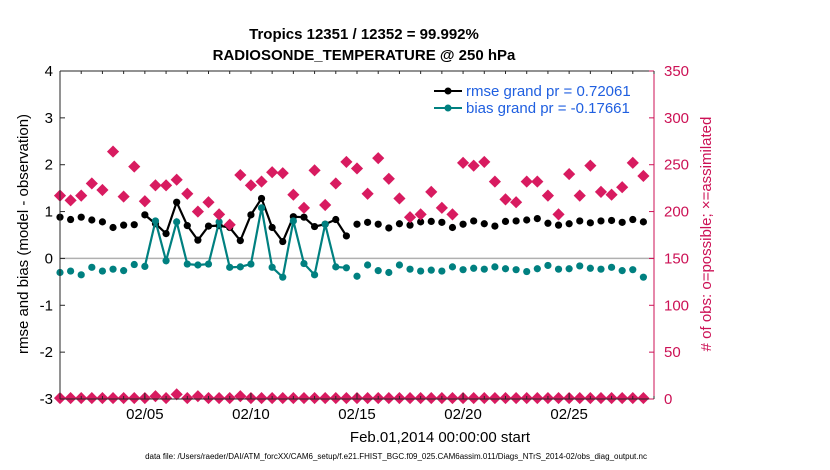 The width and height of the screenshot is (830, 470). I want to click on y-tick-label: 0, so click(49, 258).